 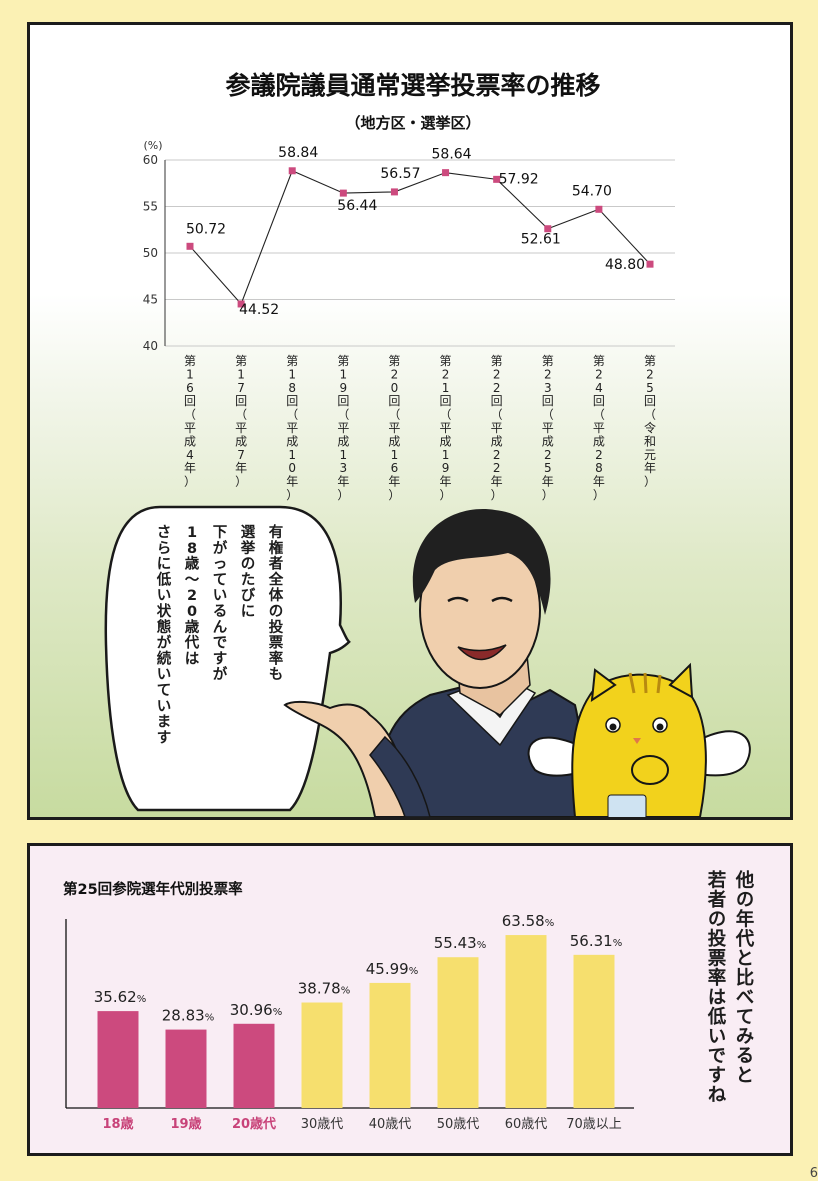 What do you see at coordinates (715, 987) in the screenshot?
I see `side-comment-line-2: 若者の投票率は低いですね` at bounding box center [715, 987].